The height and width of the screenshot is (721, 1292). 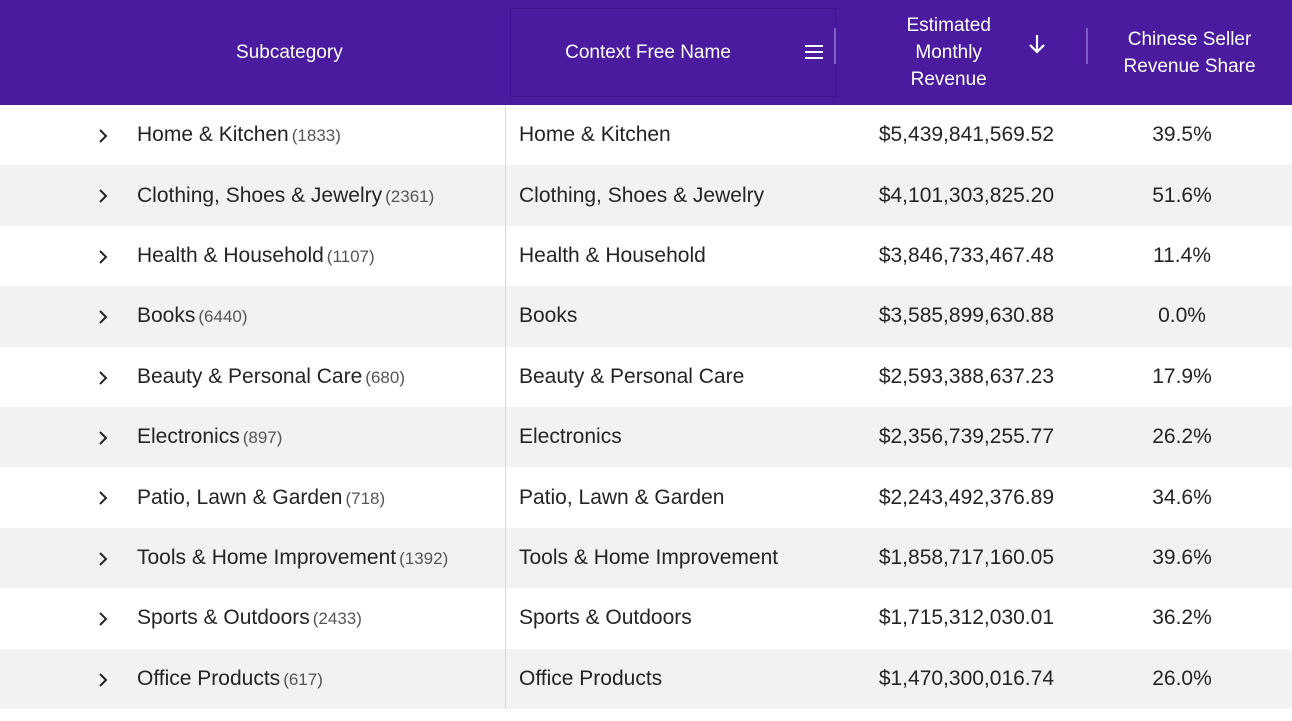 I want to click on cell-context-free-name: Sports & Outdoors, so click(x=605, y=618).